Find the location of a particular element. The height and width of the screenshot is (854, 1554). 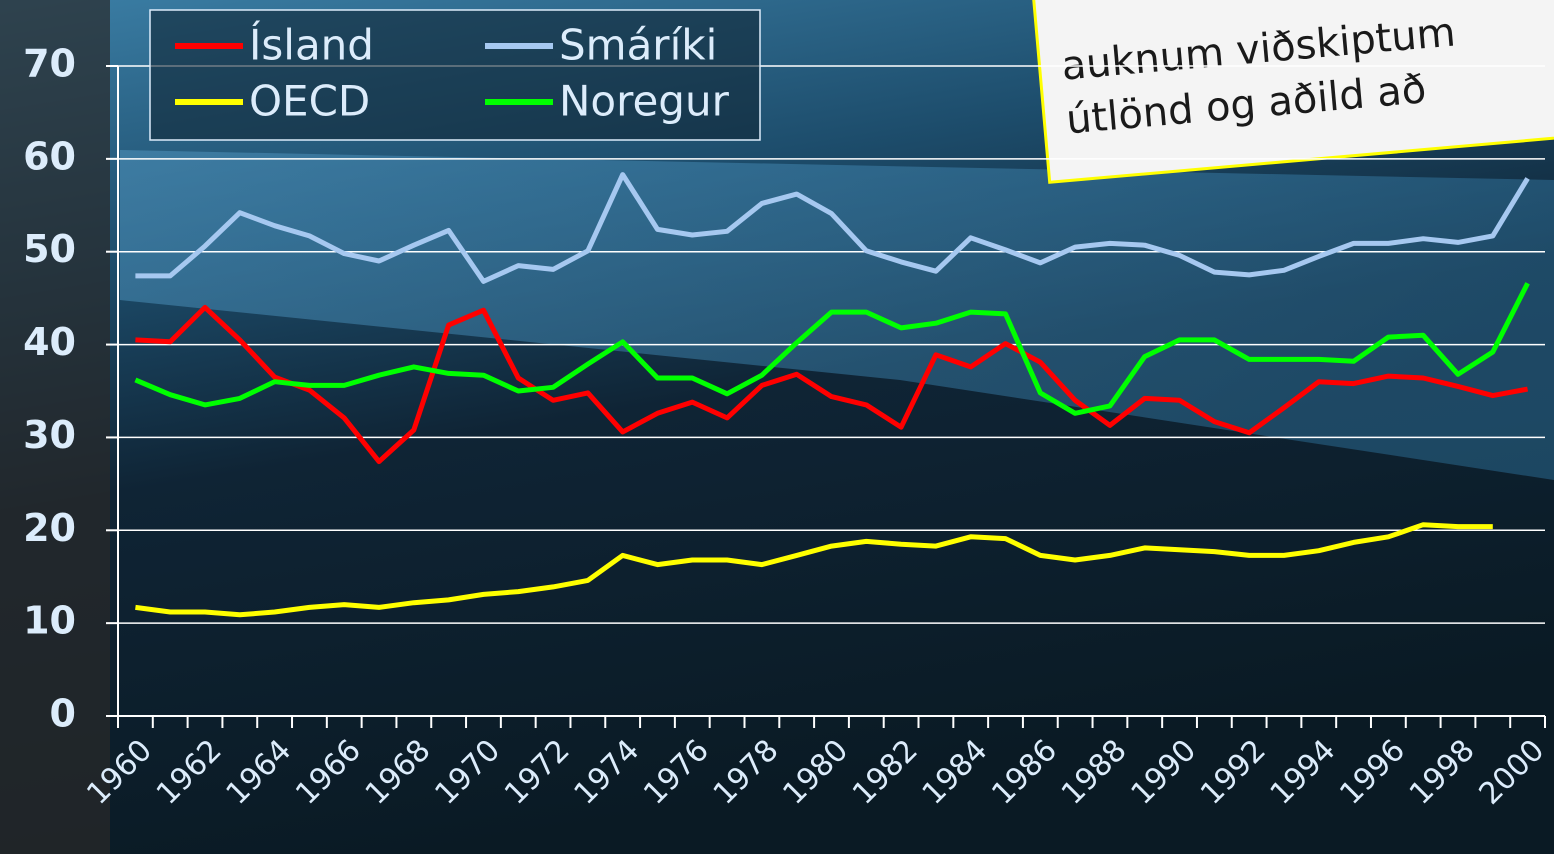

y-tick-label: 30 is located at coordinates (49, 435).